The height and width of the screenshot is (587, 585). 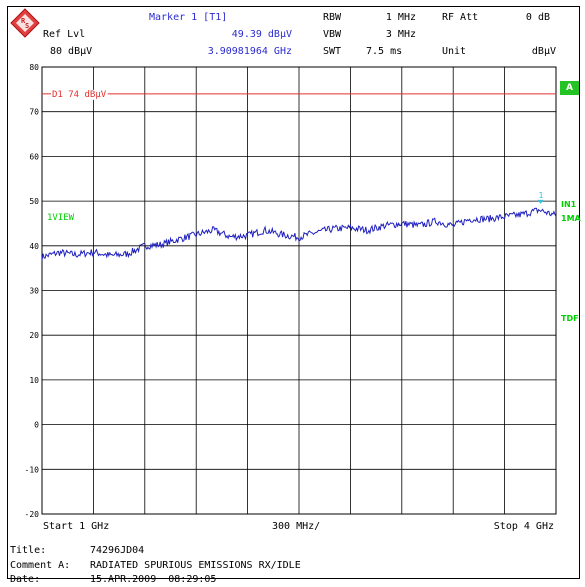 What do you see at coordinates (299, 234) in the screenshot?
I see `trace-line` at bounding box center [299, 234].